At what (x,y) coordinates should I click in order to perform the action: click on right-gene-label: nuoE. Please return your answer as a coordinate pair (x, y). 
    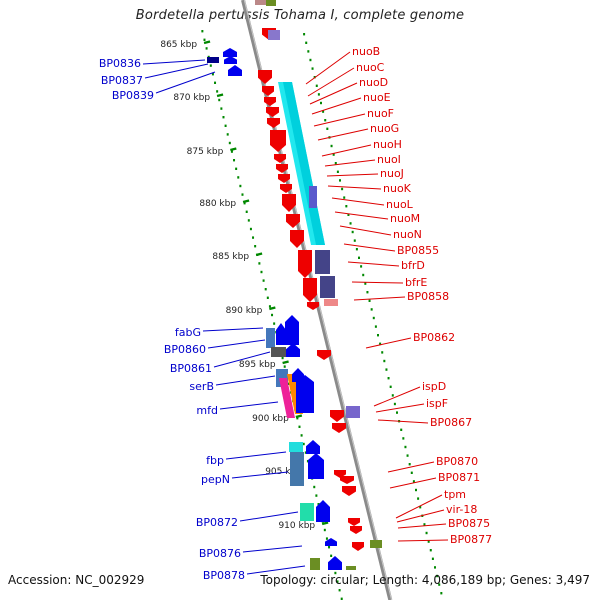
    Looking at the image, I should click on (377, 97).